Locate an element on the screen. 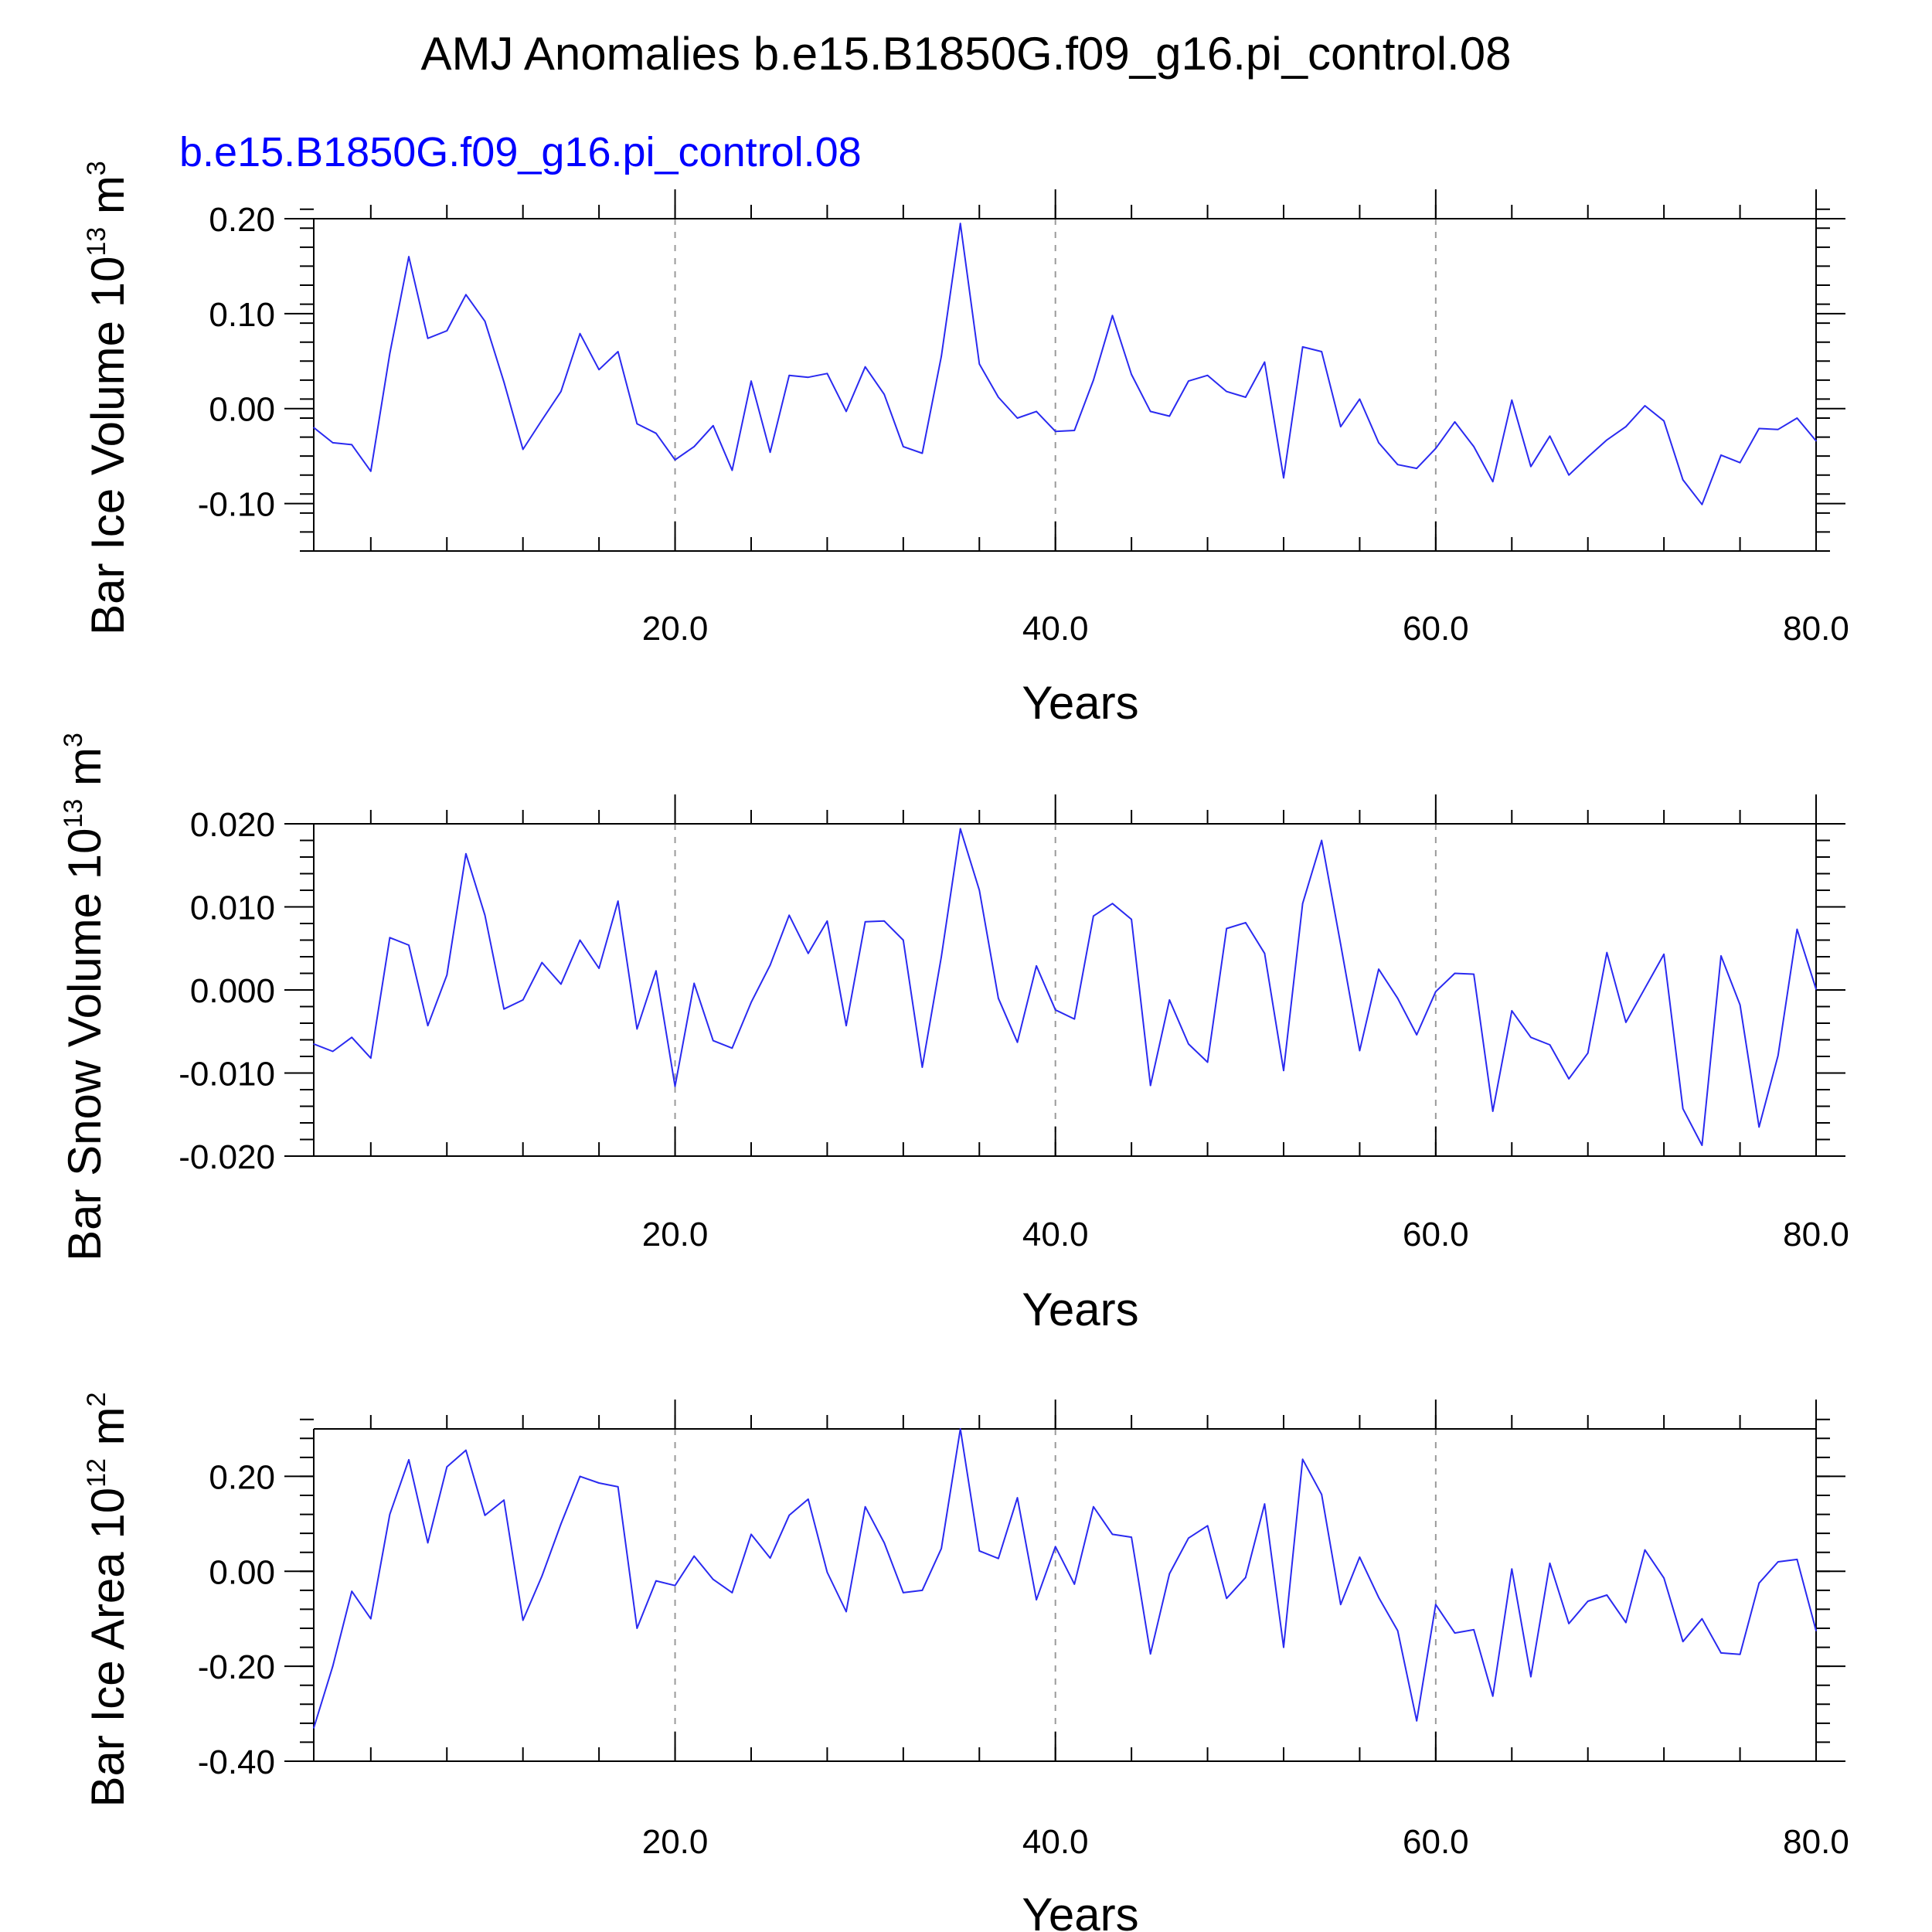 The width and height of the screenshot is (1932, 1932). y-tick-label: 0.10 is located at coordinates (242, 315).